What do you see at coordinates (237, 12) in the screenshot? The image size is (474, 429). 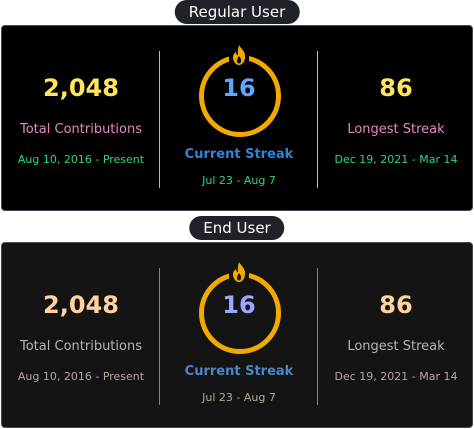 I see `section-heading-regular-user: Regular User` at bounding box center [237, 12].